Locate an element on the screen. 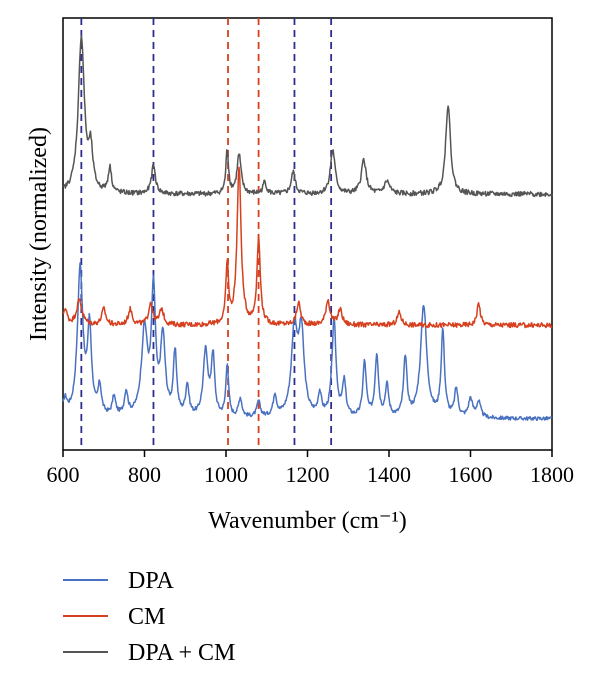 The width and height of the screenshot is (600, 680). legend-item: DPA + CM is located at coordinates (149, 653).